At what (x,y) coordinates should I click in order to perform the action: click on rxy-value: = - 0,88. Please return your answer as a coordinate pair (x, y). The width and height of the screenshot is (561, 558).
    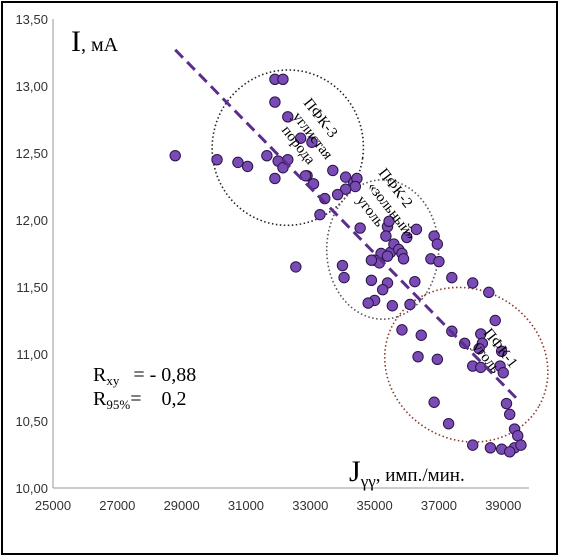
    Looking at the image, I should click on (164, 375).